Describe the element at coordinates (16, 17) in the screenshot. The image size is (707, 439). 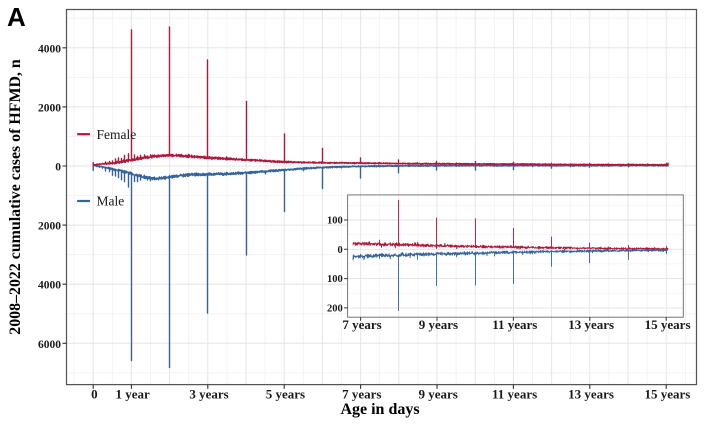
I see `svg-text: A` at that location.